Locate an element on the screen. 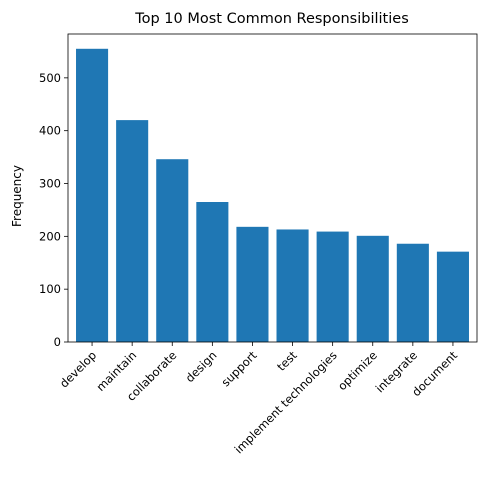 This screenshot has width=490, height=489. bar-optimize is located at coordinates (372, 288).